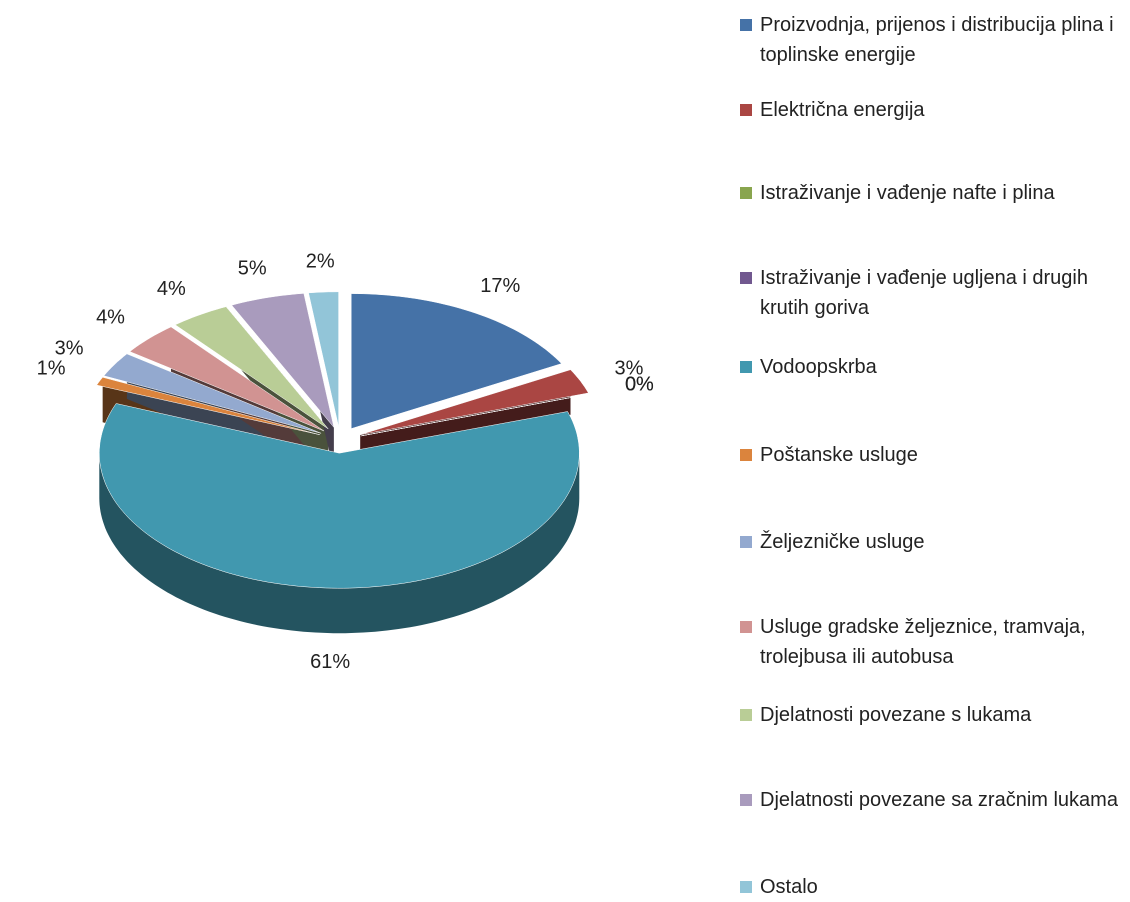  What do you see at coordinates (320, 262) in the screenshot?
I see `data-label: 2%` at bounding box center [320, 262].